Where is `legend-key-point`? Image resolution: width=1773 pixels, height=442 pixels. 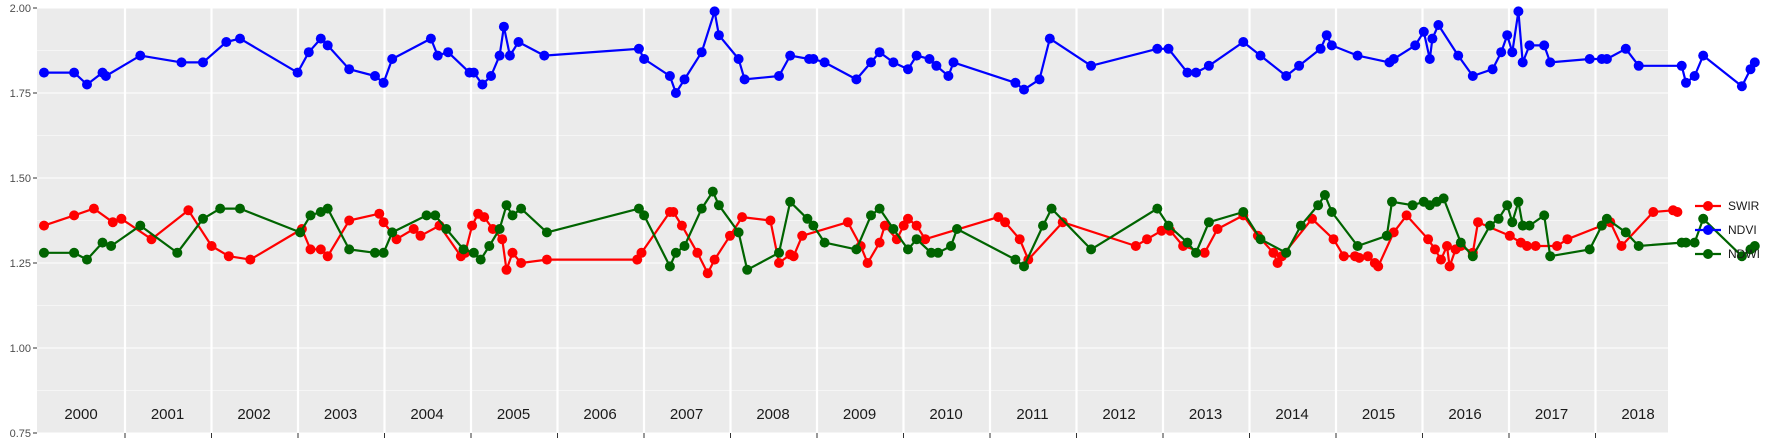
legend-key-point is located at coordinates (1708, 230).